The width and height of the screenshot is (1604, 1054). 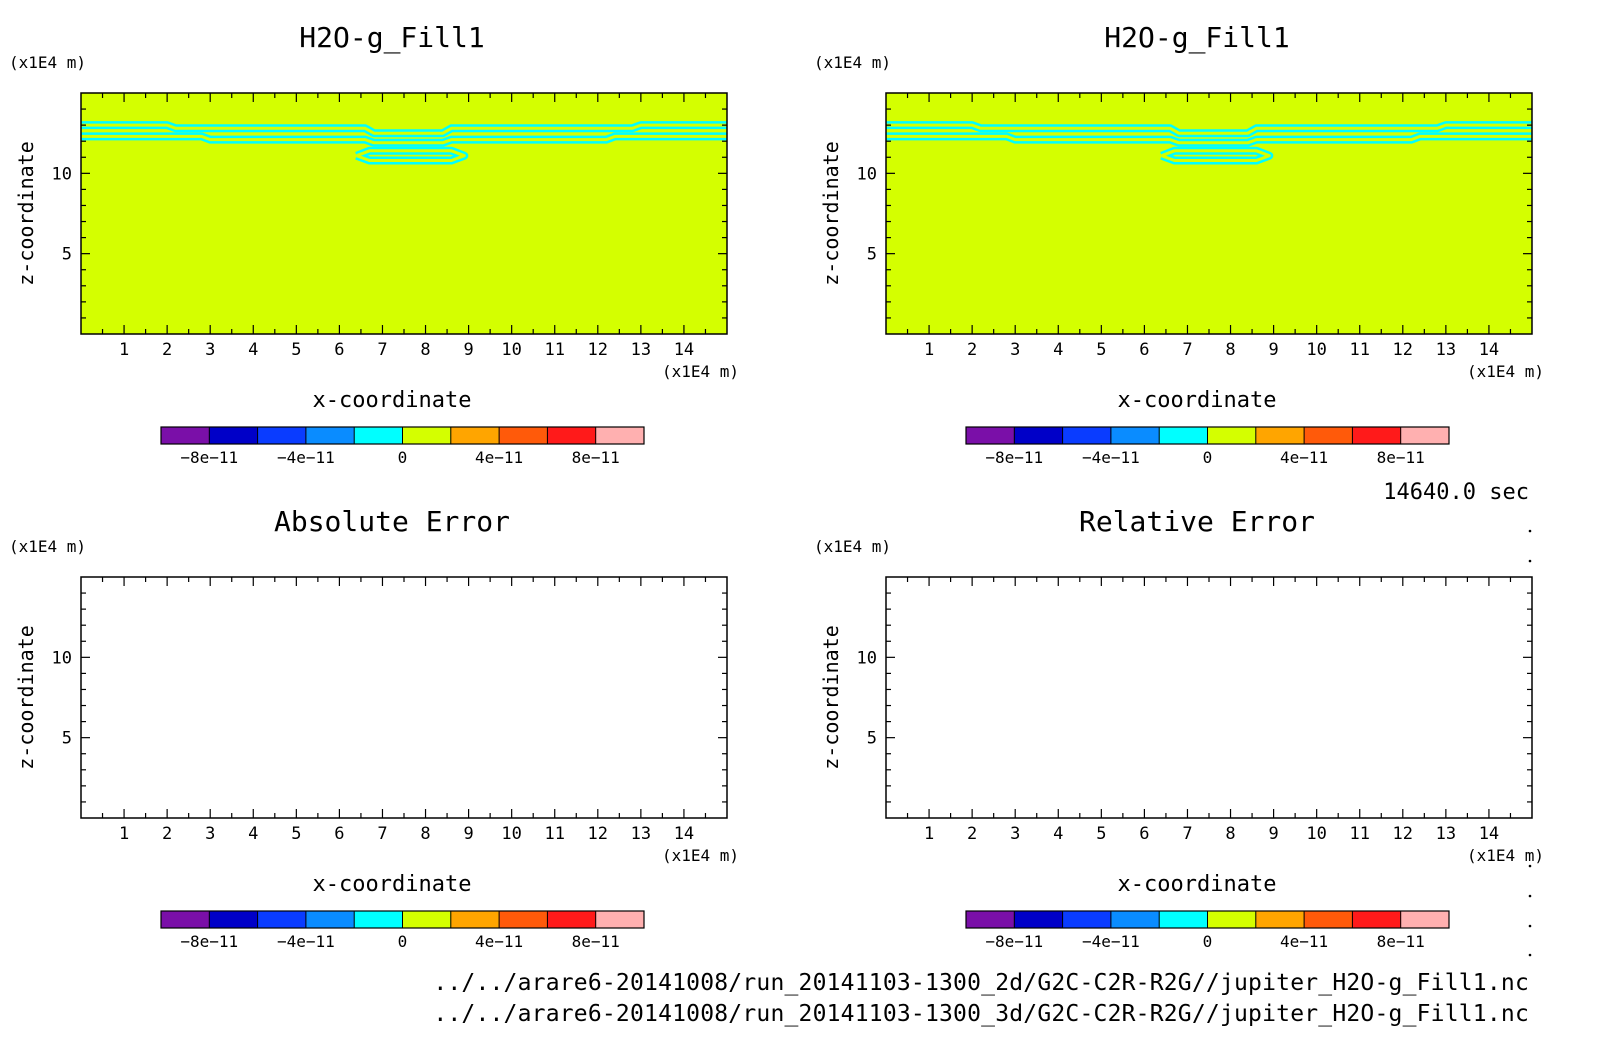 I want to click on panel3-xtick-label: 4, so click(x=253, y=834).